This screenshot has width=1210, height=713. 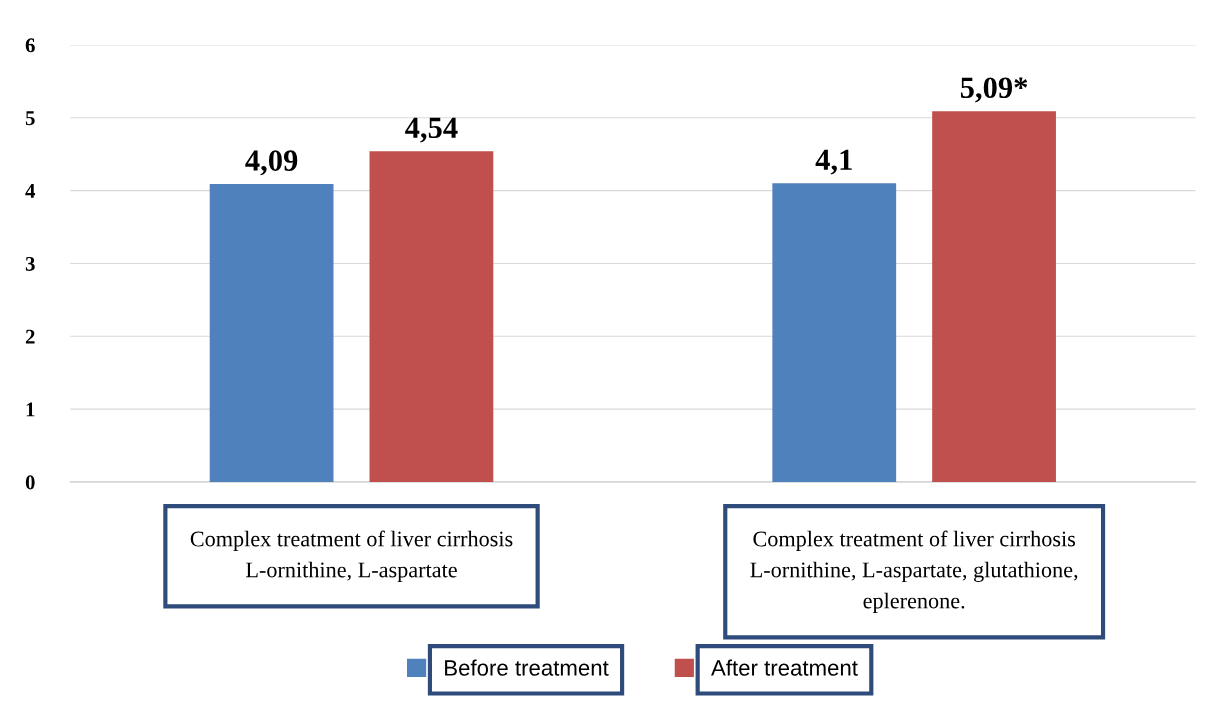 What do you see at coordinates (431, 130) in the screenshot?
I see `data-label: 4,54` at bounding box center [431, 130].